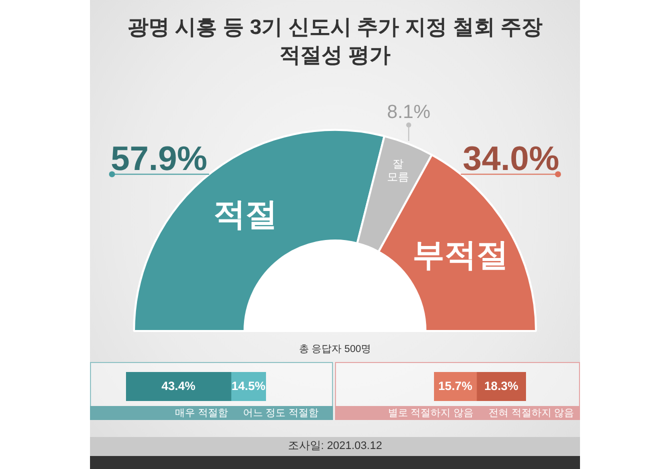  What do you see at coordinates (501, 385) in the screenshot?
I see `data-label: 18.3%` at bounding box center [501, 385].